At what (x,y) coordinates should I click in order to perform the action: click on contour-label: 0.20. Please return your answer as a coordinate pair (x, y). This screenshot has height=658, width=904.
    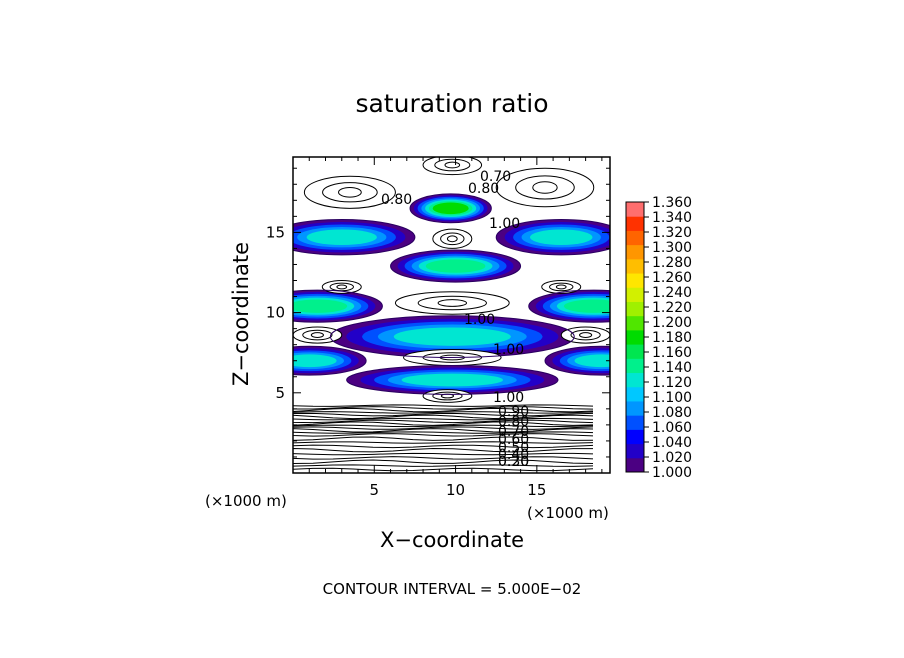
    Looking at the image, I should click on (513, 462).